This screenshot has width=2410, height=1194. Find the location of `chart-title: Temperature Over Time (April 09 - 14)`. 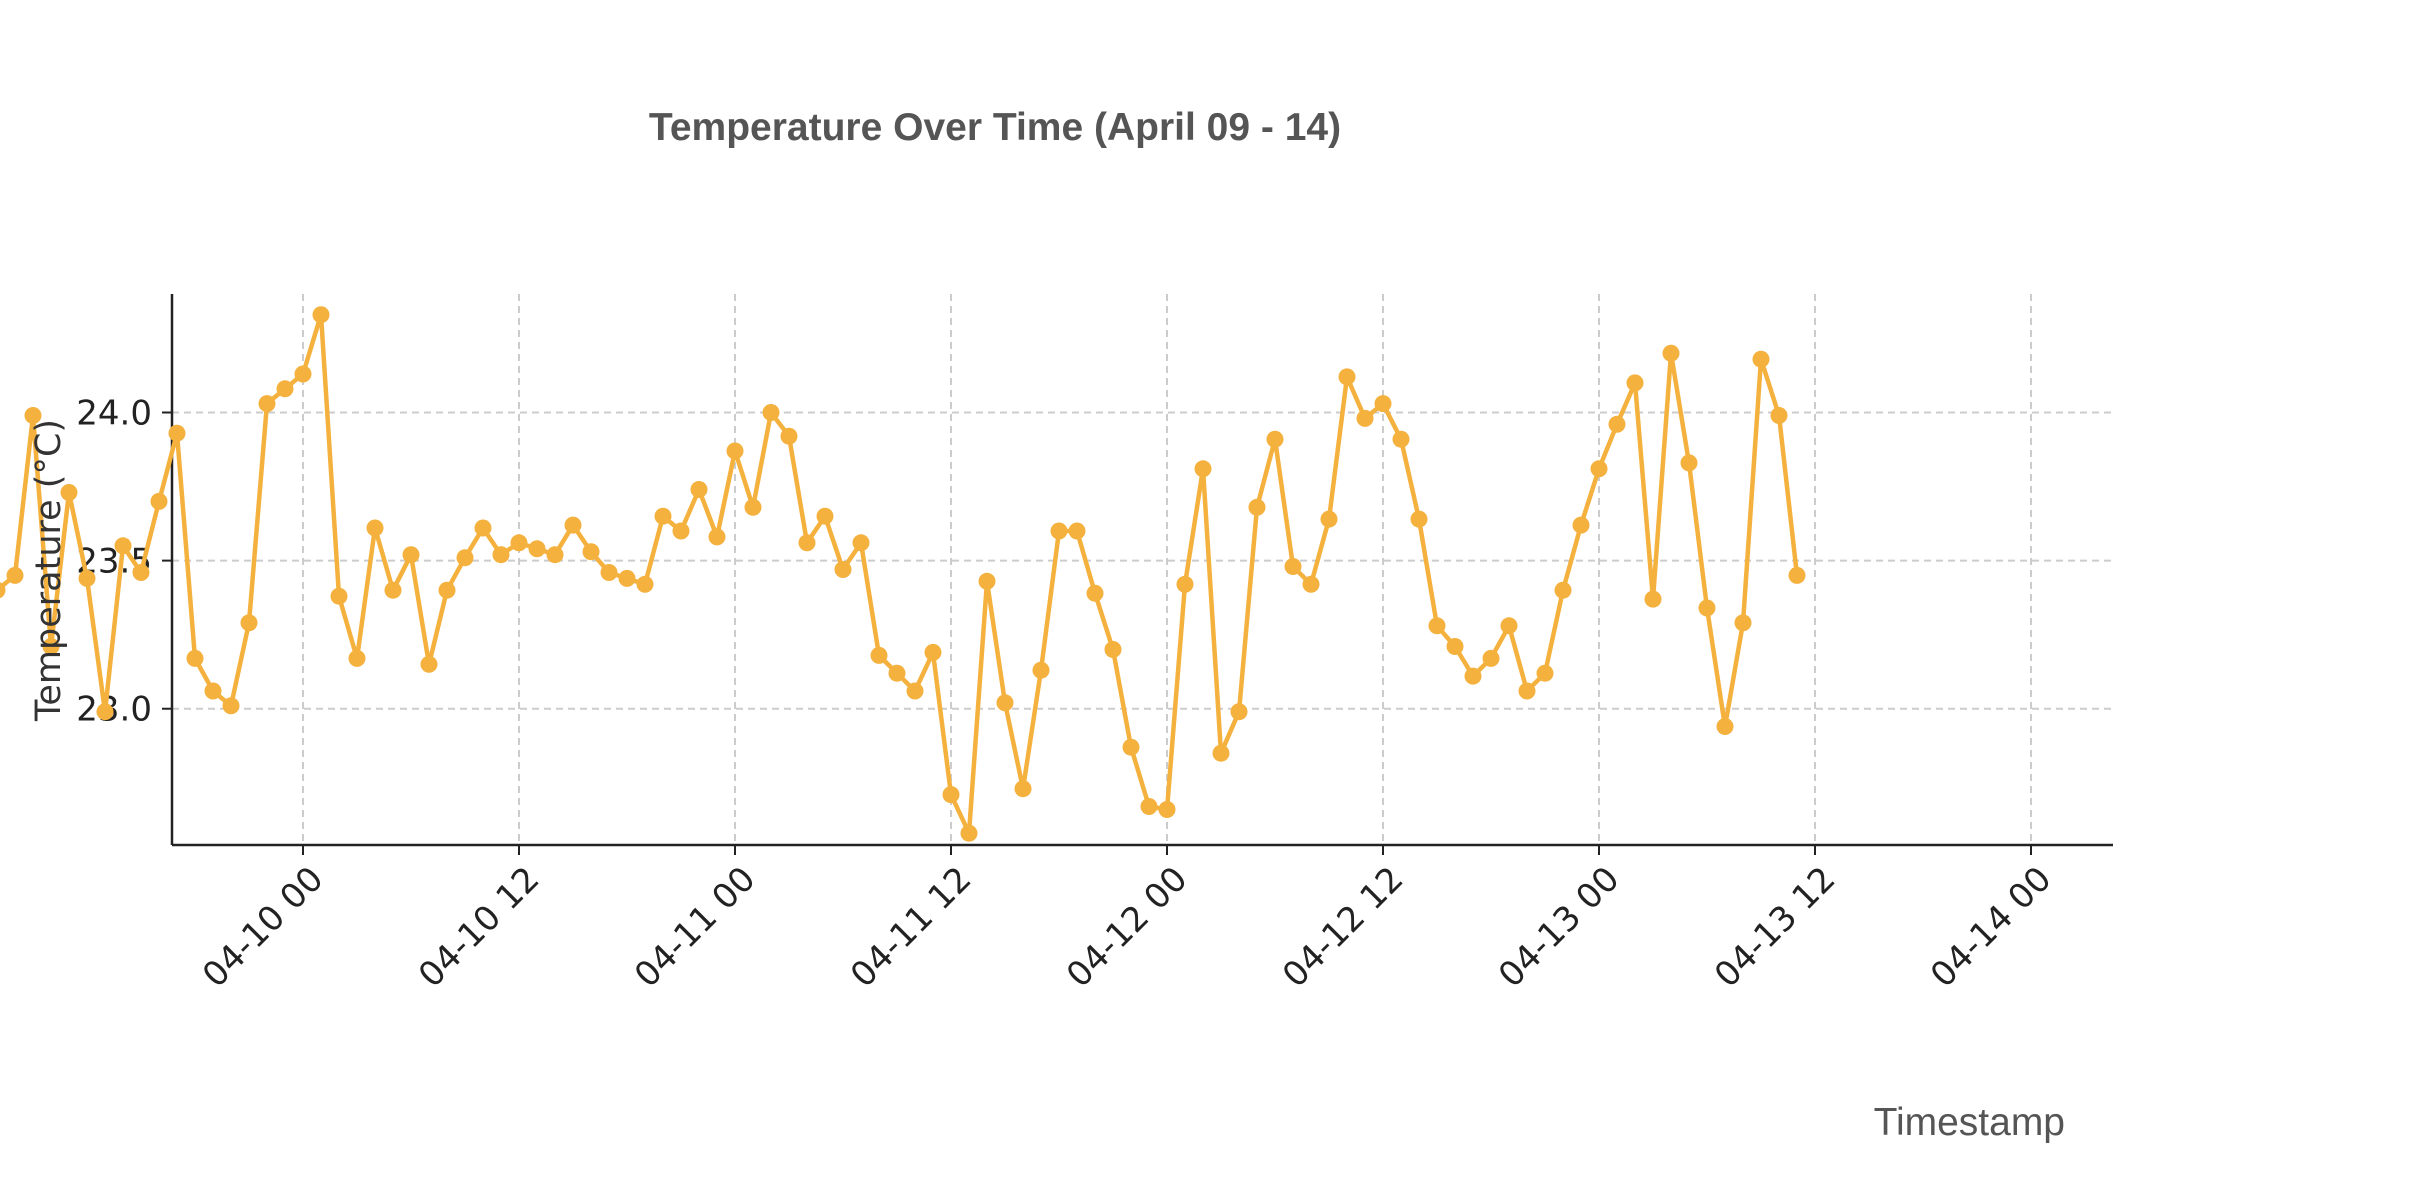

chart-title: Temperature Over Time (April 09 - 14) is located at coordinates (995, 127).